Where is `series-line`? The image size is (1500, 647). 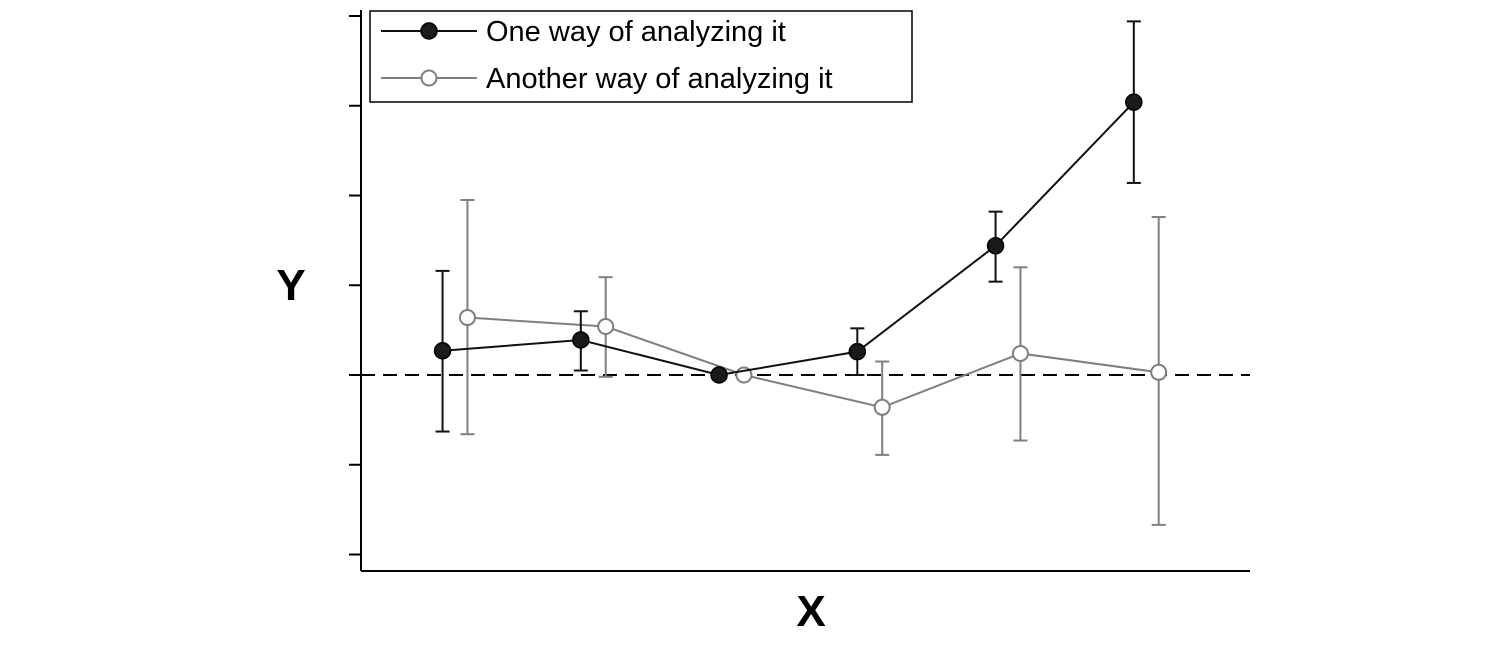 series-line is located at coordinates (813, 362).